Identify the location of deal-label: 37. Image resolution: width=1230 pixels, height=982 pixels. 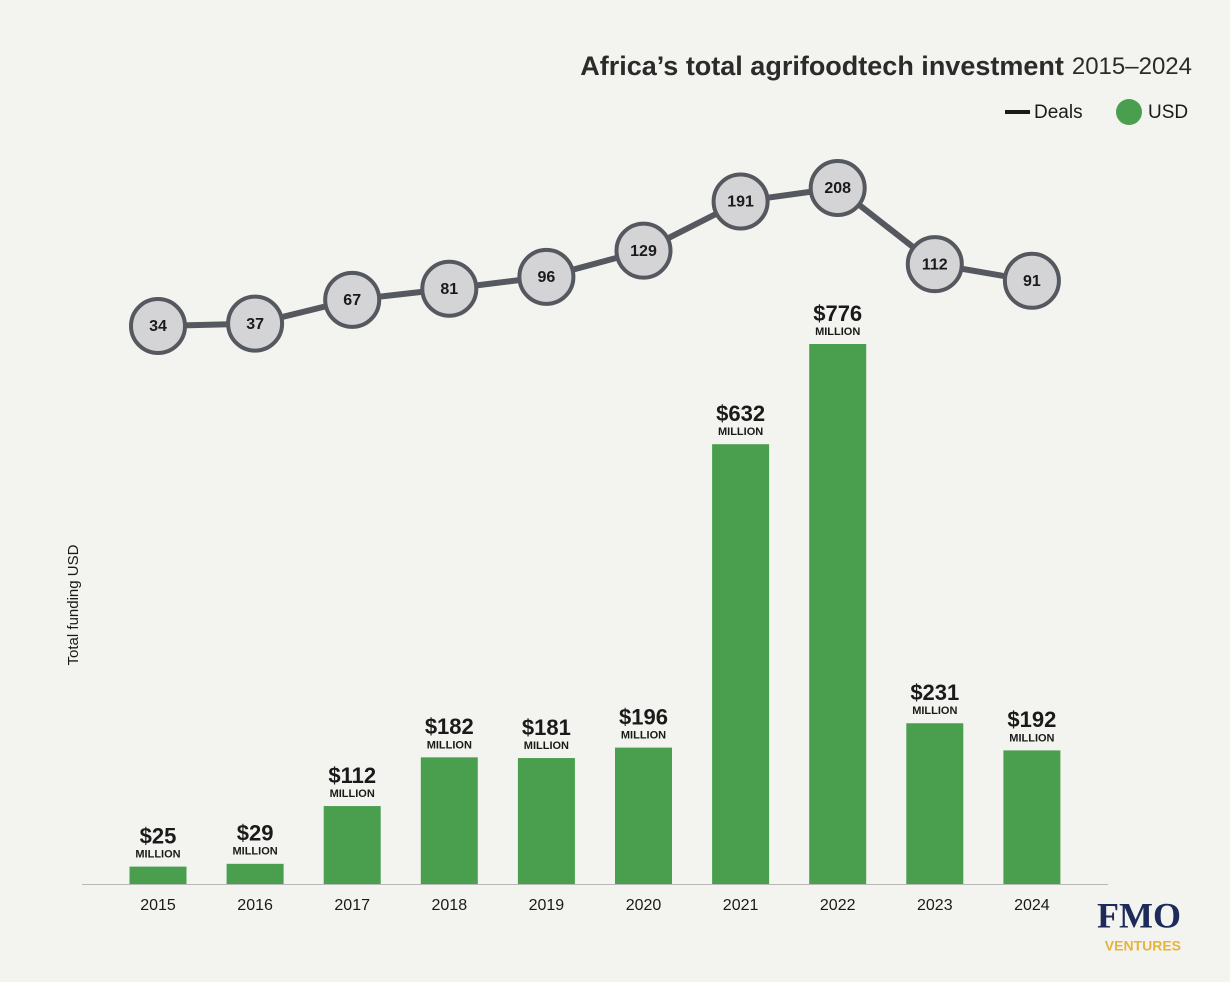
(255, 324).